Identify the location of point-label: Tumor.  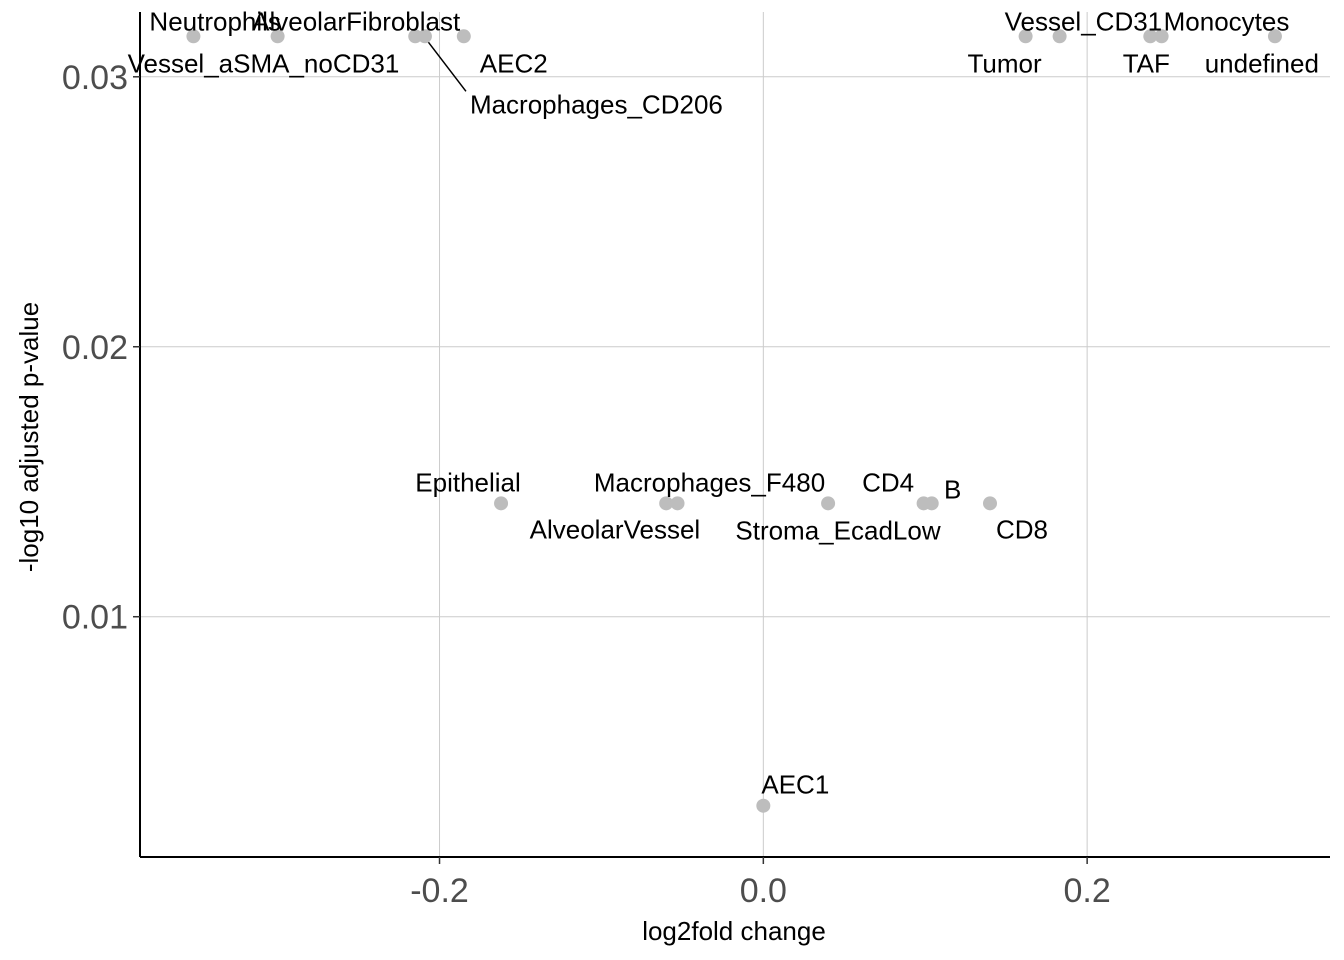
(1004, 63).